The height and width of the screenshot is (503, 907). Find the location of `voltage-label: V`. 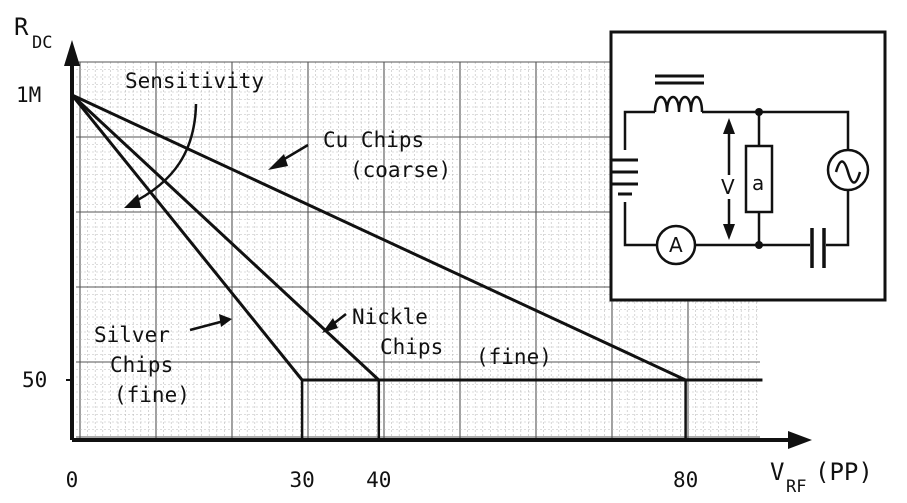

voltage-label: V is located at coordinates (728, 187).